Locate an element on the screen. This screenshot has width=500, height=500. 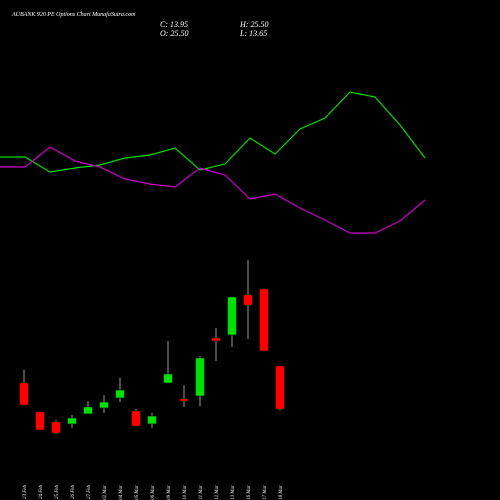
close-label: C: 13.95 is located at coordinates (174, 24).